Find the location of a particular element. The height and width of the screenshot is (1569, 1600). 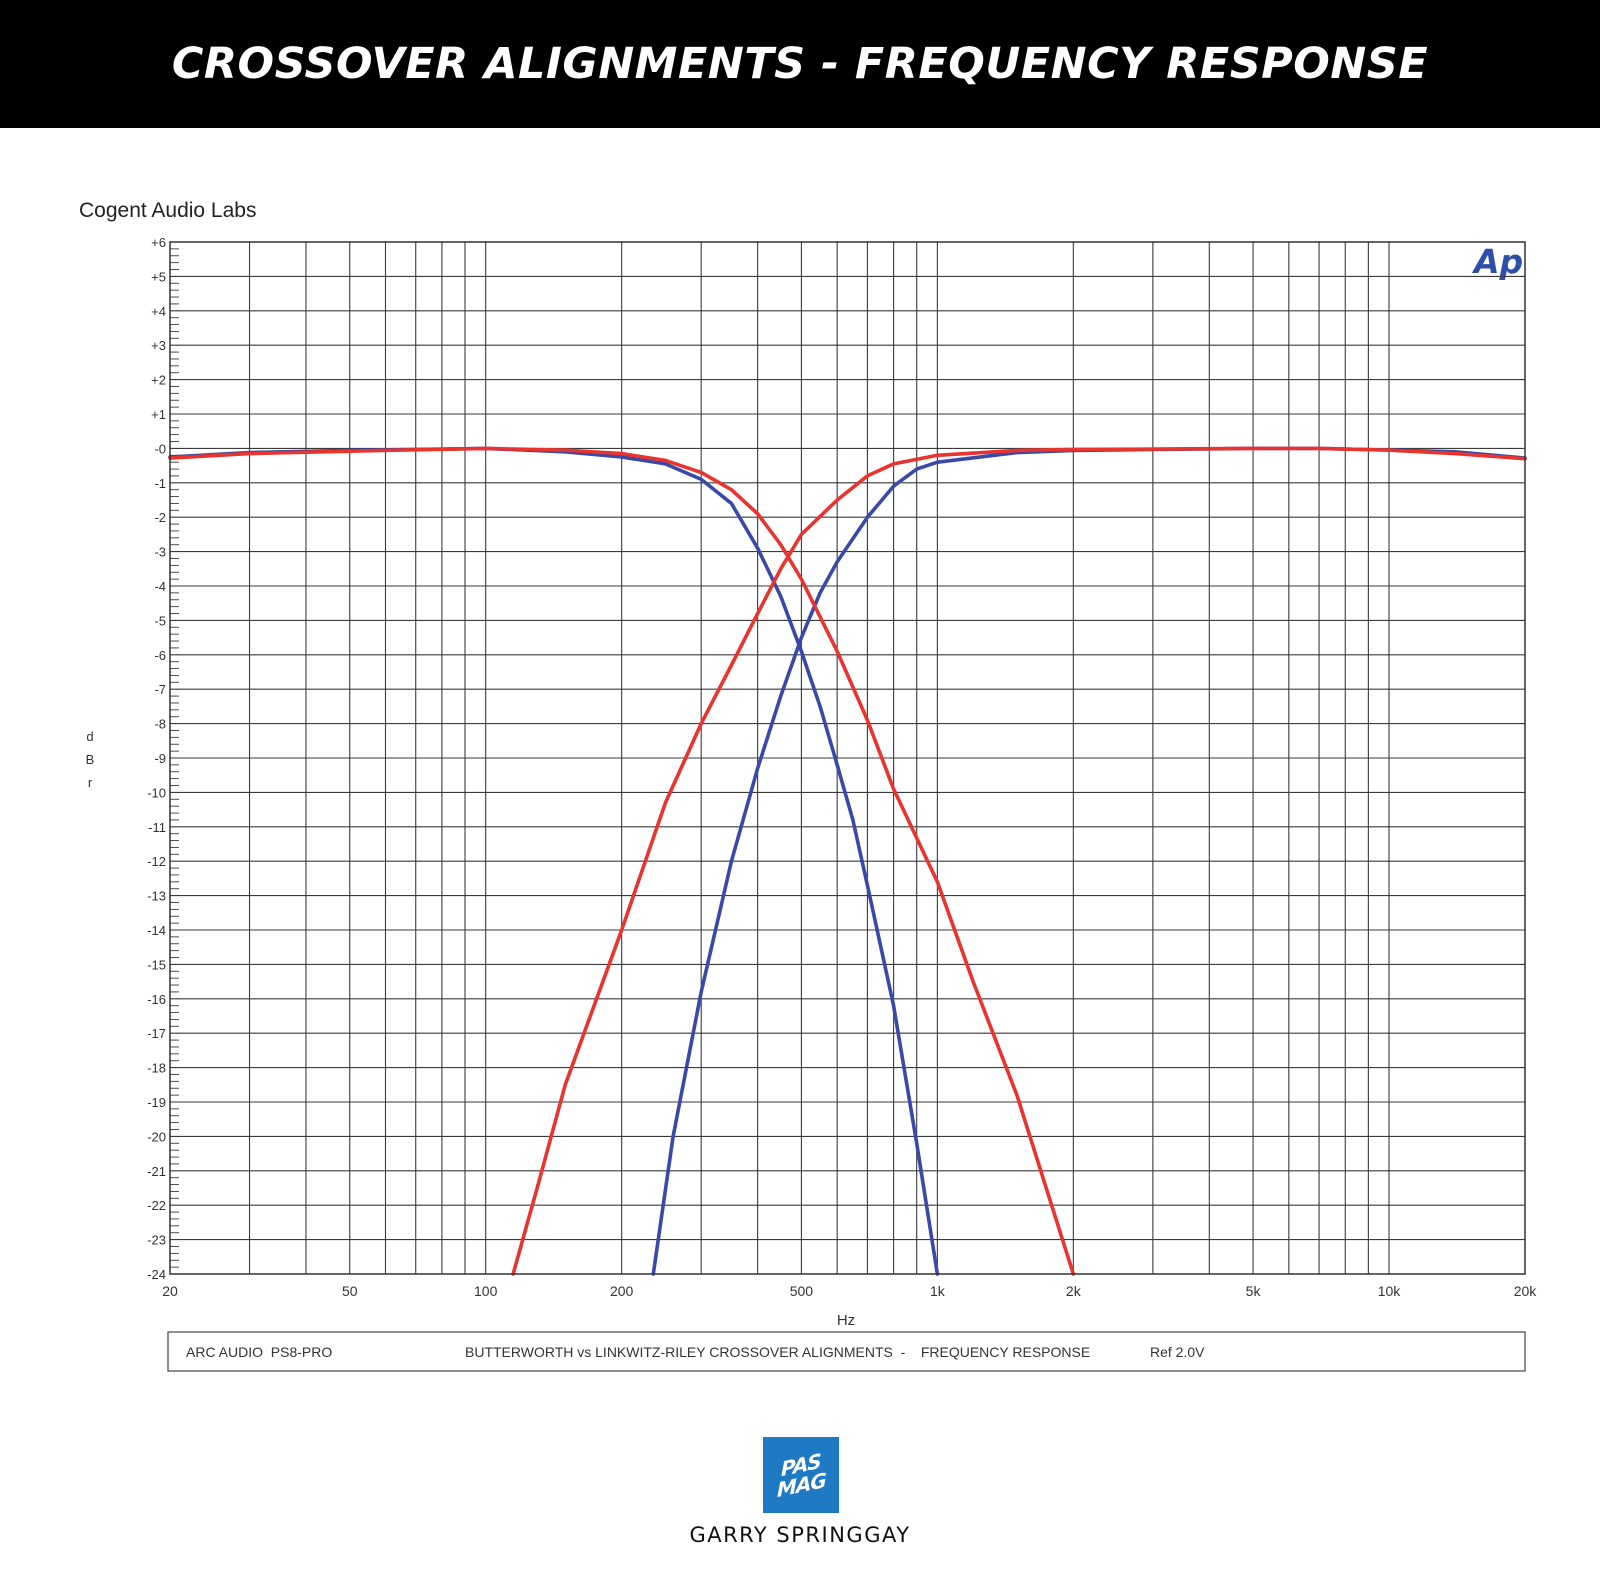

y-tick-label: -16 is located at coordinates (156, 999).